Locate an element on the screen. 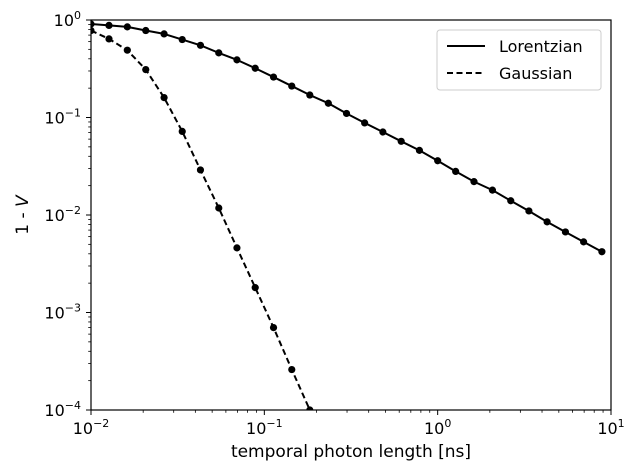 The height and width of the screenshot is (461, 644). y-tick-label: 10⁻³ is located at coordinates (62, 312).